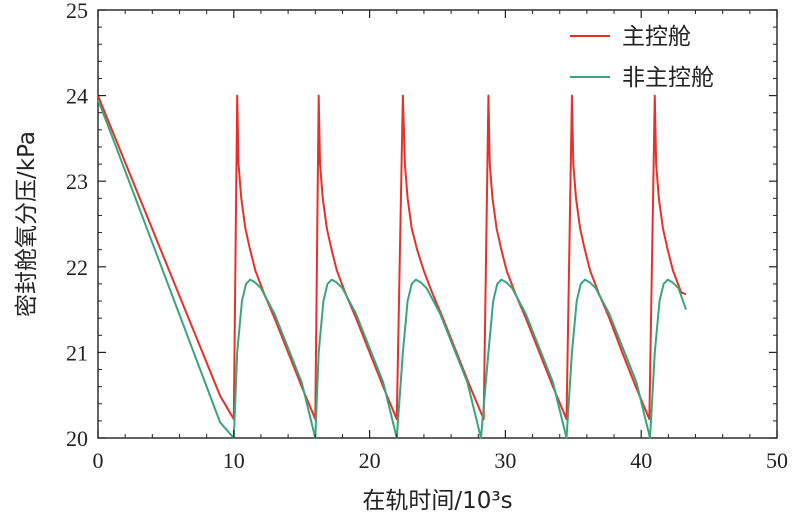  I want to click on x-tick-label: 30, so click(505, 460).